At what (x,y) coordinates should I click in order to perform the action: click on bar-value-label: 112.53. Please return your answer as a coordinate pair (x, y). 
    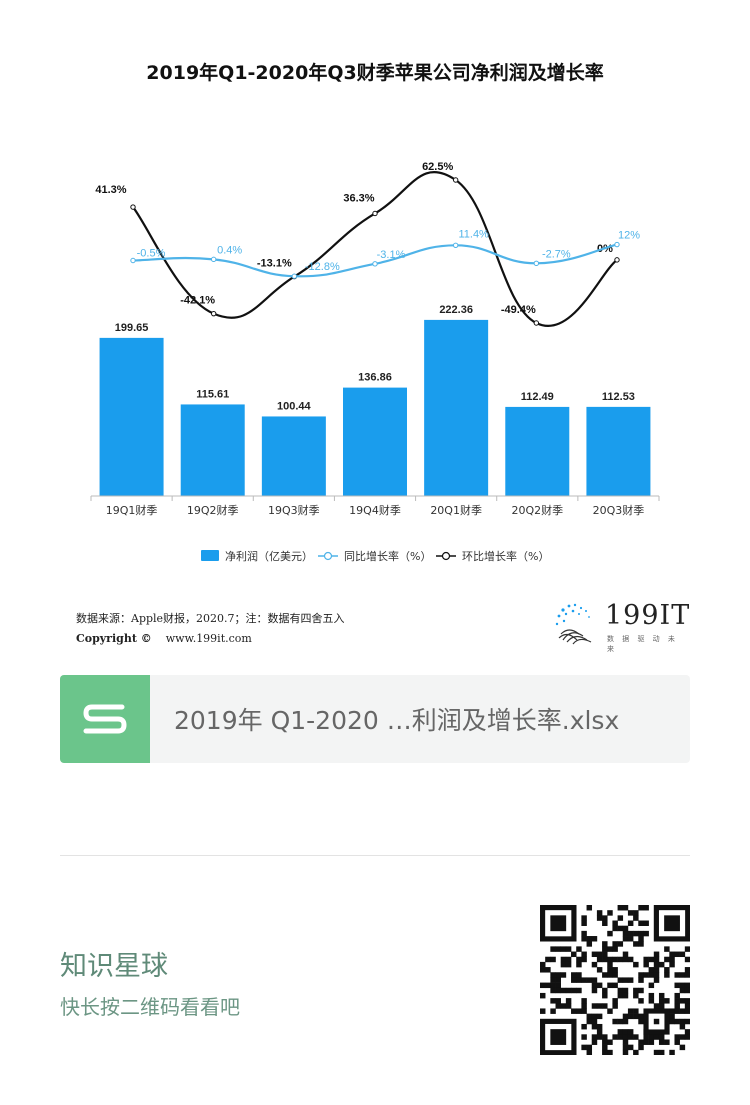
    Looking at the image, I should click on (618, 397).